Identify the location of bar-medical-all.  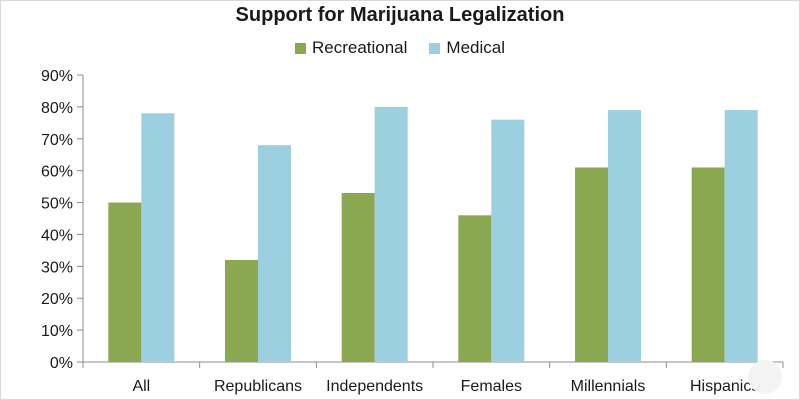
(158, 238).